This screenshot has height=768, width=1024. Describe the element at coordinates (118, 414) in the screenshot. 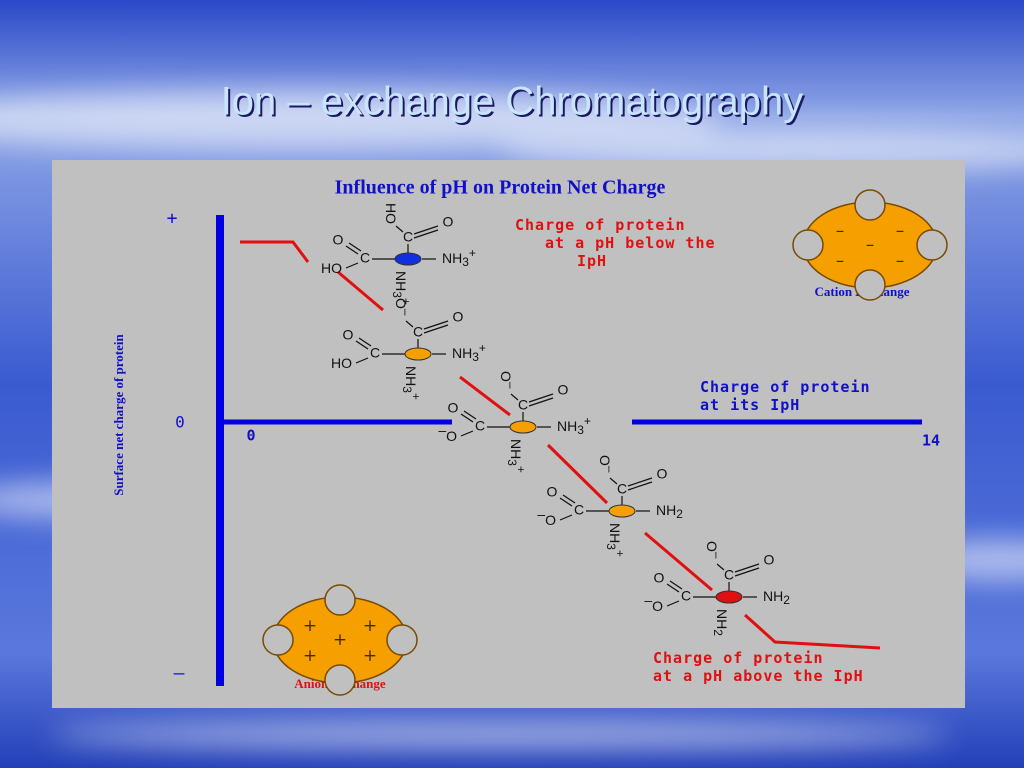

I see `y-axis-label: Surface net charge of protein` at that location.